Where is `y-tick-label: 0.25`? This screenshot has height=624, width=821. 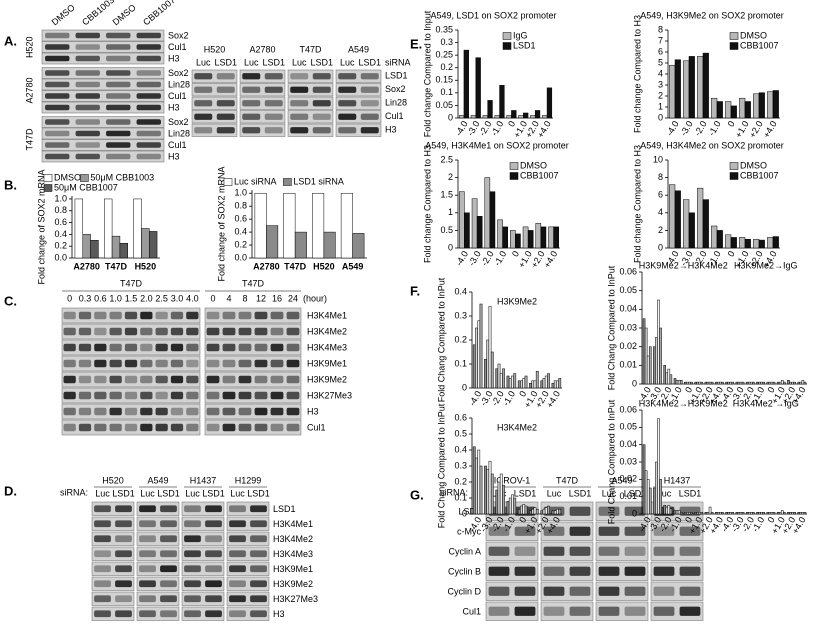
y-tick-label: 0.25 is located at coordinates (444, 55).